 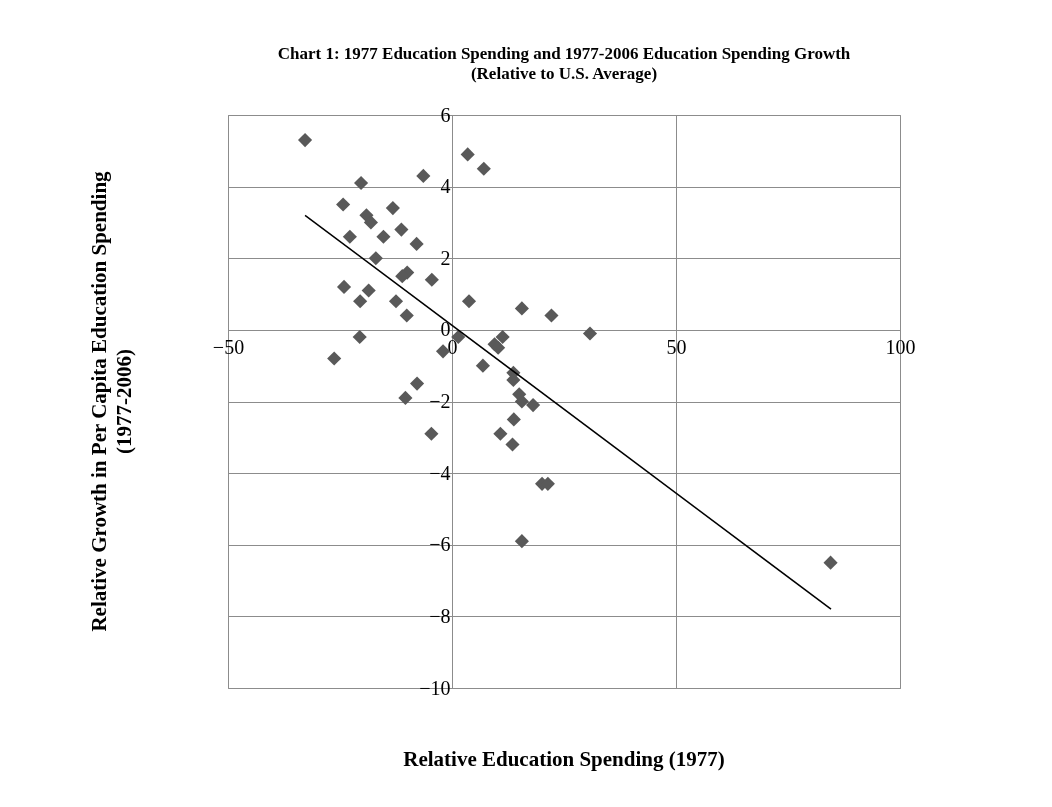 What do you see at coordinates (445, 329) in the screenshot?
I see `y-tick-label: 0` at bounding box center [445, 329].